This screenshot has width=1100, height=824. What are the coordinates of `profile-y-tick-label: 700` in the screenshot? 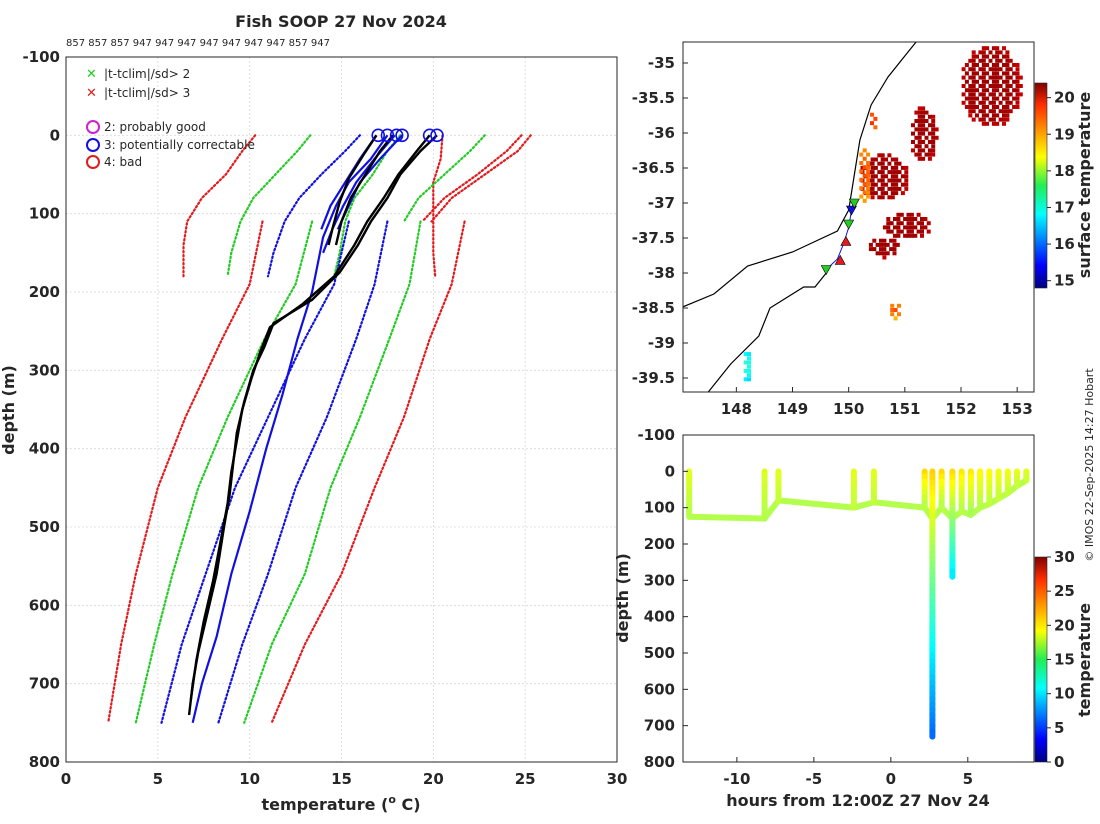 It's located at (44, 684).